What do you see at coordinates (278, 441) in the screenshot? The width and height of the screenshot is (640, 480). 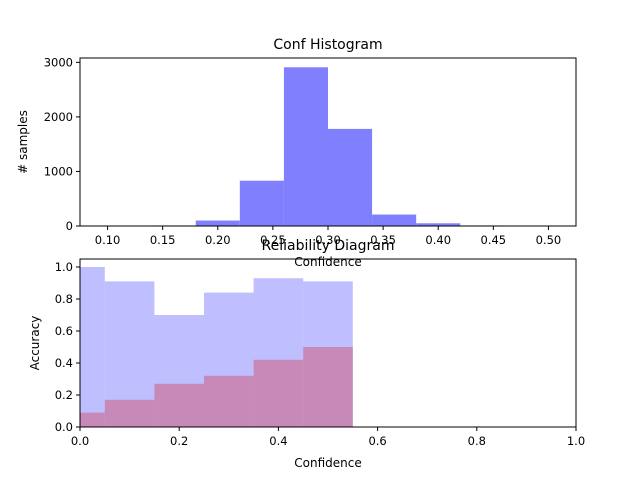 I see `x-tick-label: 0.4` at bounding box center [278, 441].